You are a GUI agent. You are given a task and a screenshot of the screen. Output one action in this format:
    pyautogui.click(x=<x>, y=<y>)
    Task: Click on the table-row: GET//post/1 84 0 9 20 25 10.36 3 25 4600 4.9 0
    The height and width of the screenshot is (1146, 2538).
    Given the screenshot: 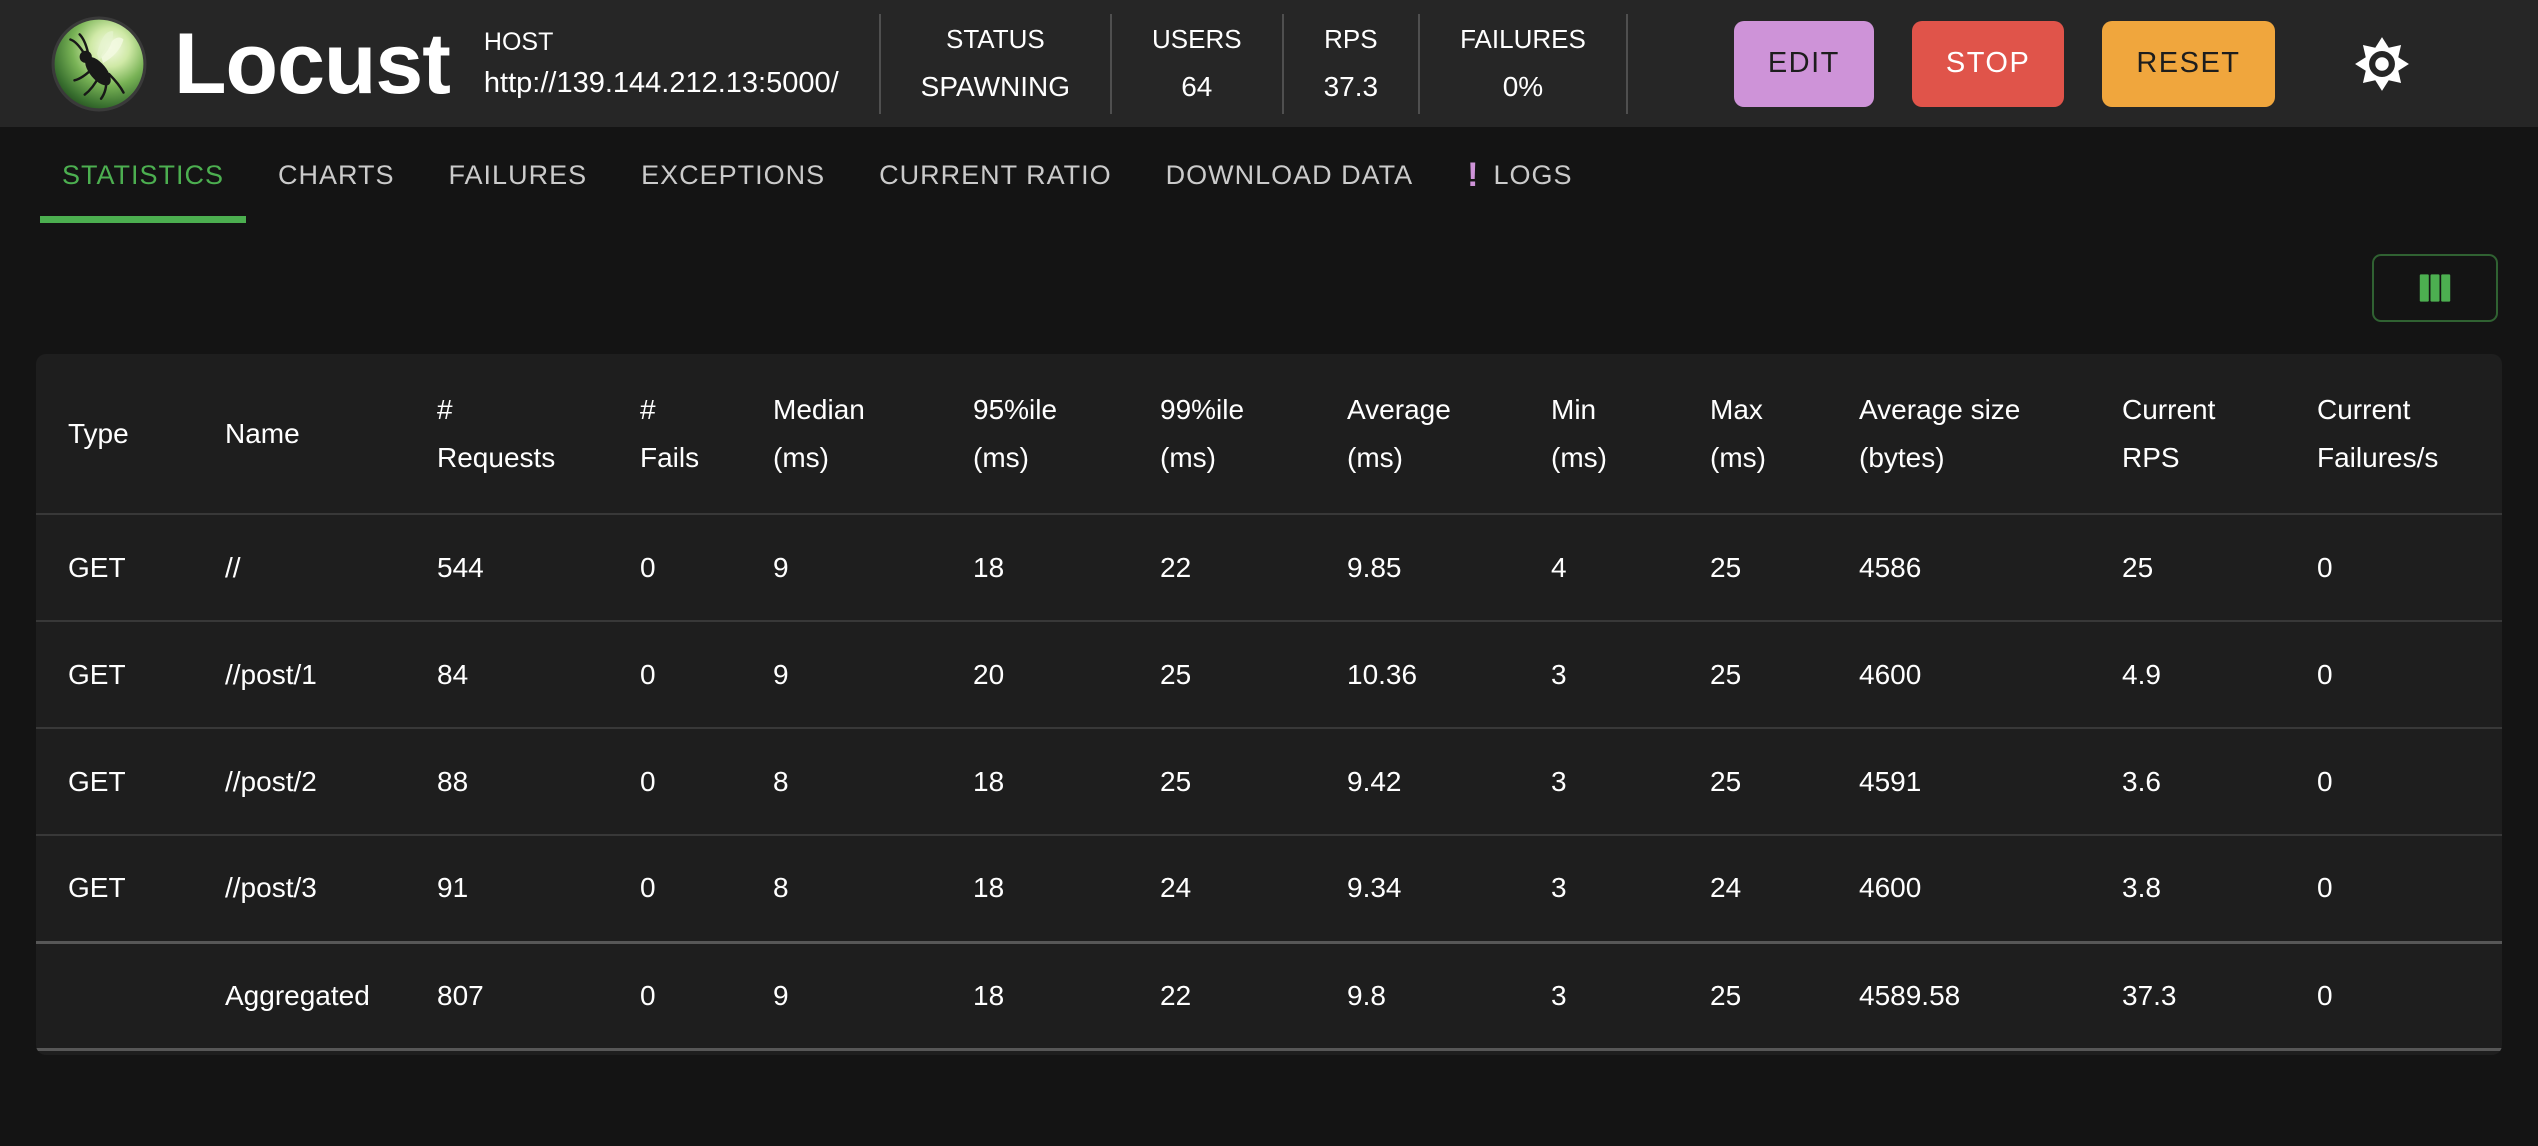 What is the action you would take?
    pyautogui.click(x=1269, y=674)
    